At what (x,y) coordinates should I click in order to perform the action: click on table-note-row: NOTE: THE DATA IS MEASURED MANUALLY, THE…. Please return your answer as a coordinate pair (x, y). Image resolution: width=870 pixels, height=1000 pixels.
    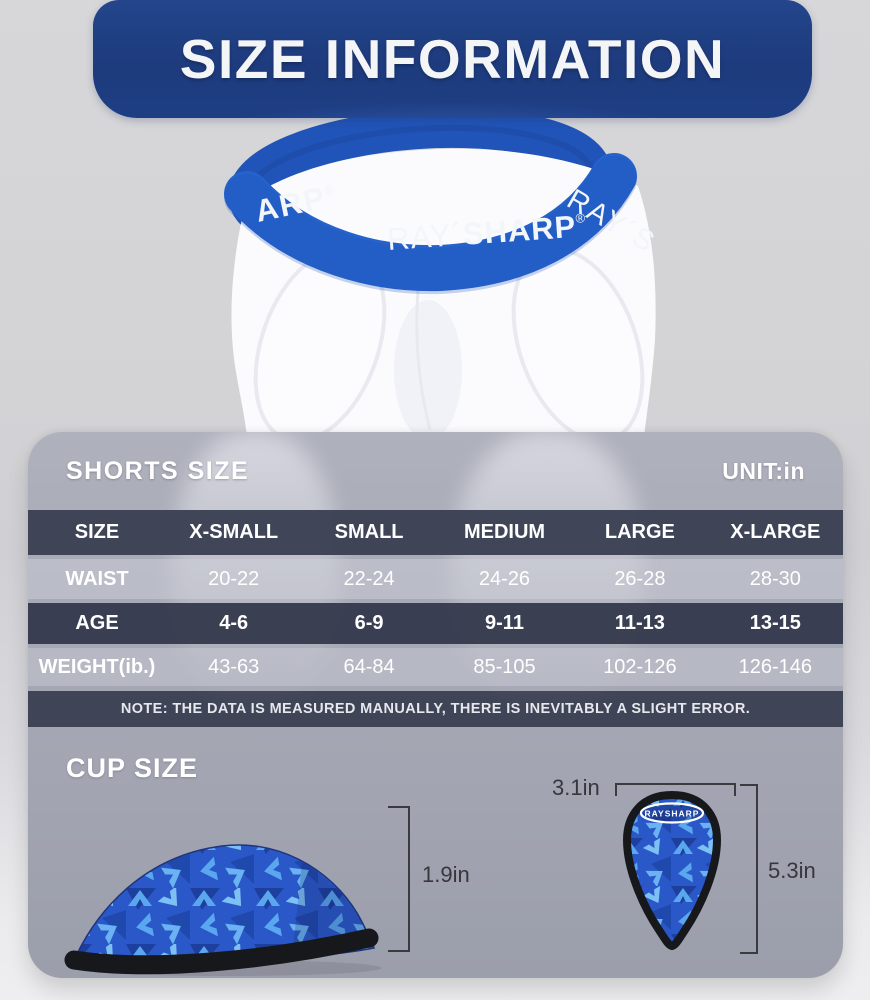
    Looking at the image, I should click on (435, 709).